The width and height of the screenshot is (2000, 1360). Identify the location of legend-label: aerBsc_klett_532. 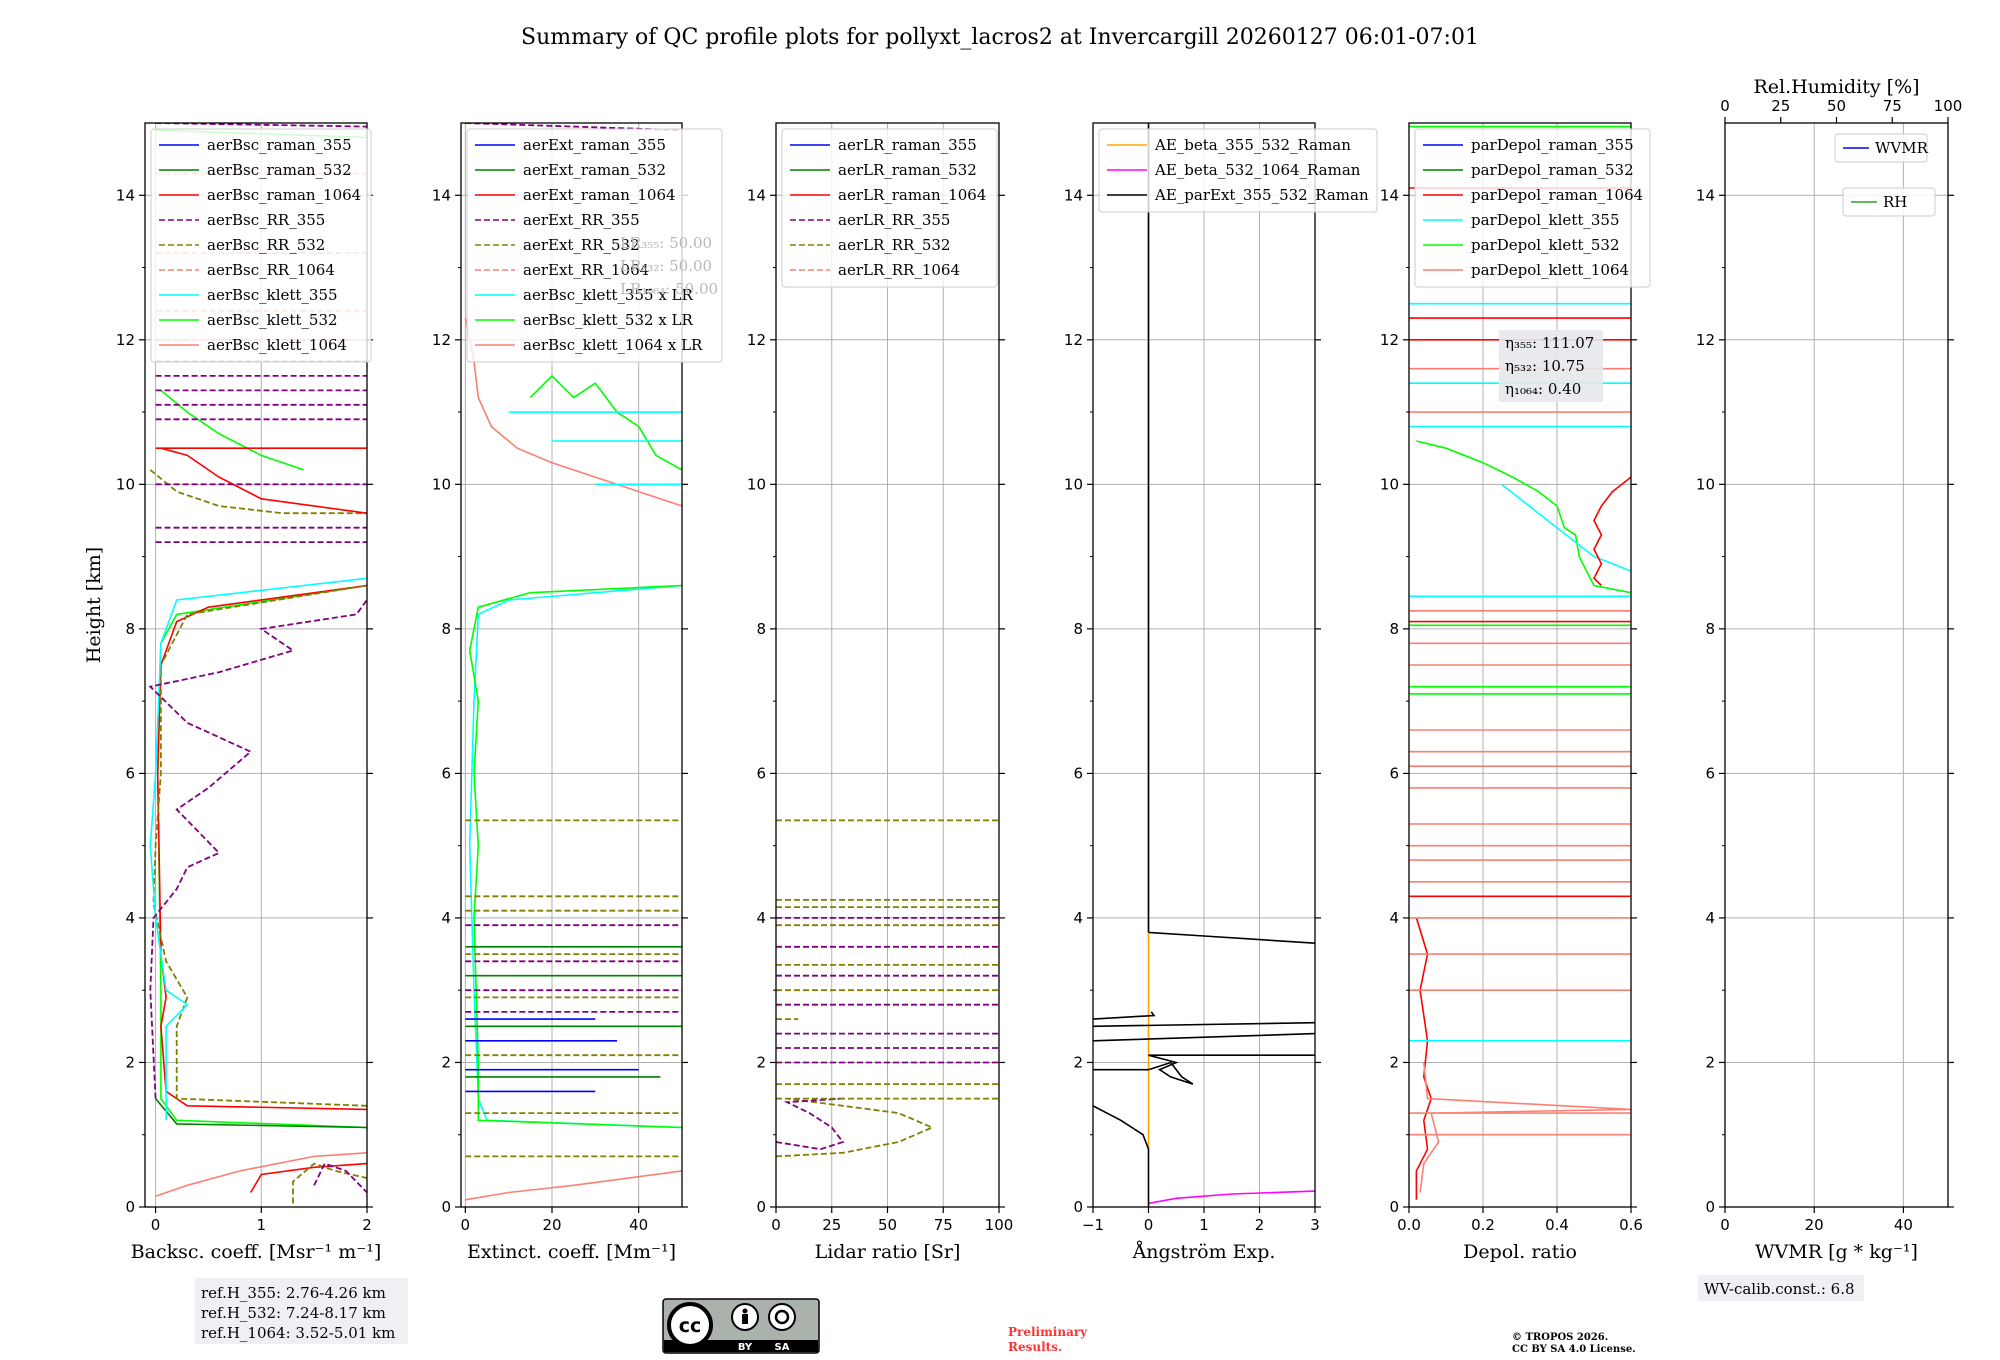
(272, 320).